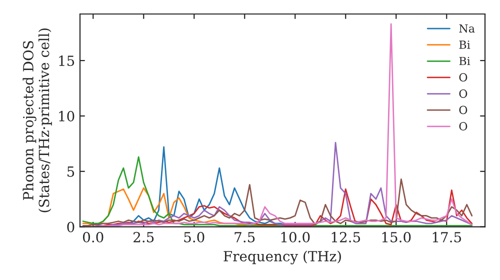 This screenshot has height=280, width=500. What do you see at coordinates (66, 116) in the screenshot?
I see `y-tick-label: 10` at bounding box center [66, 116].